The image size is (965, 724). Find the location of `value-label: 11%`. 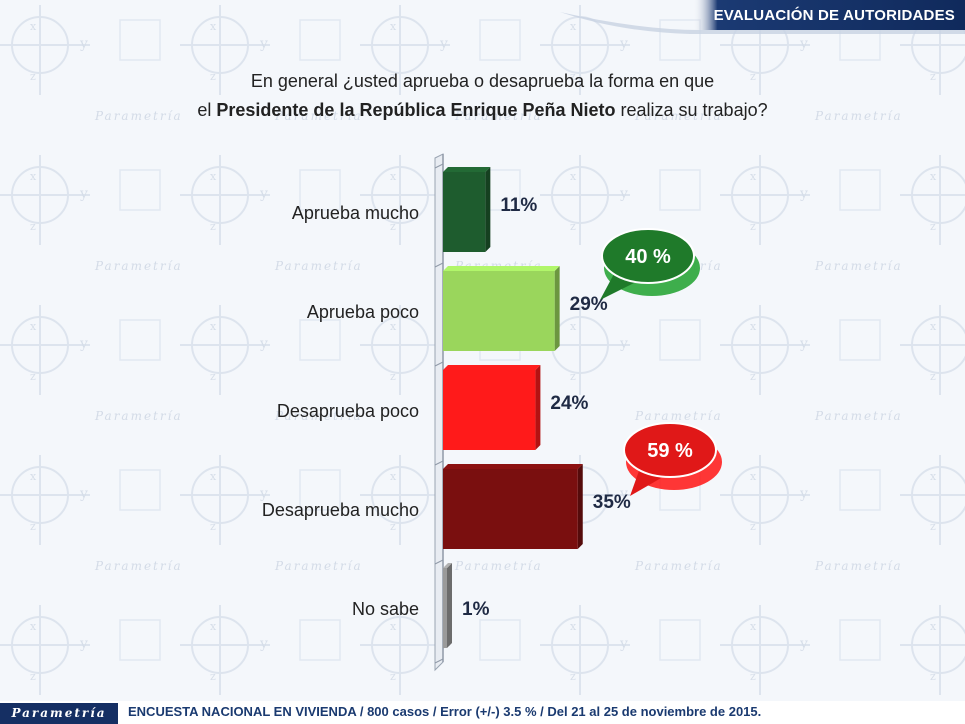

value-label: 11% is located at coordinates (518, 205).